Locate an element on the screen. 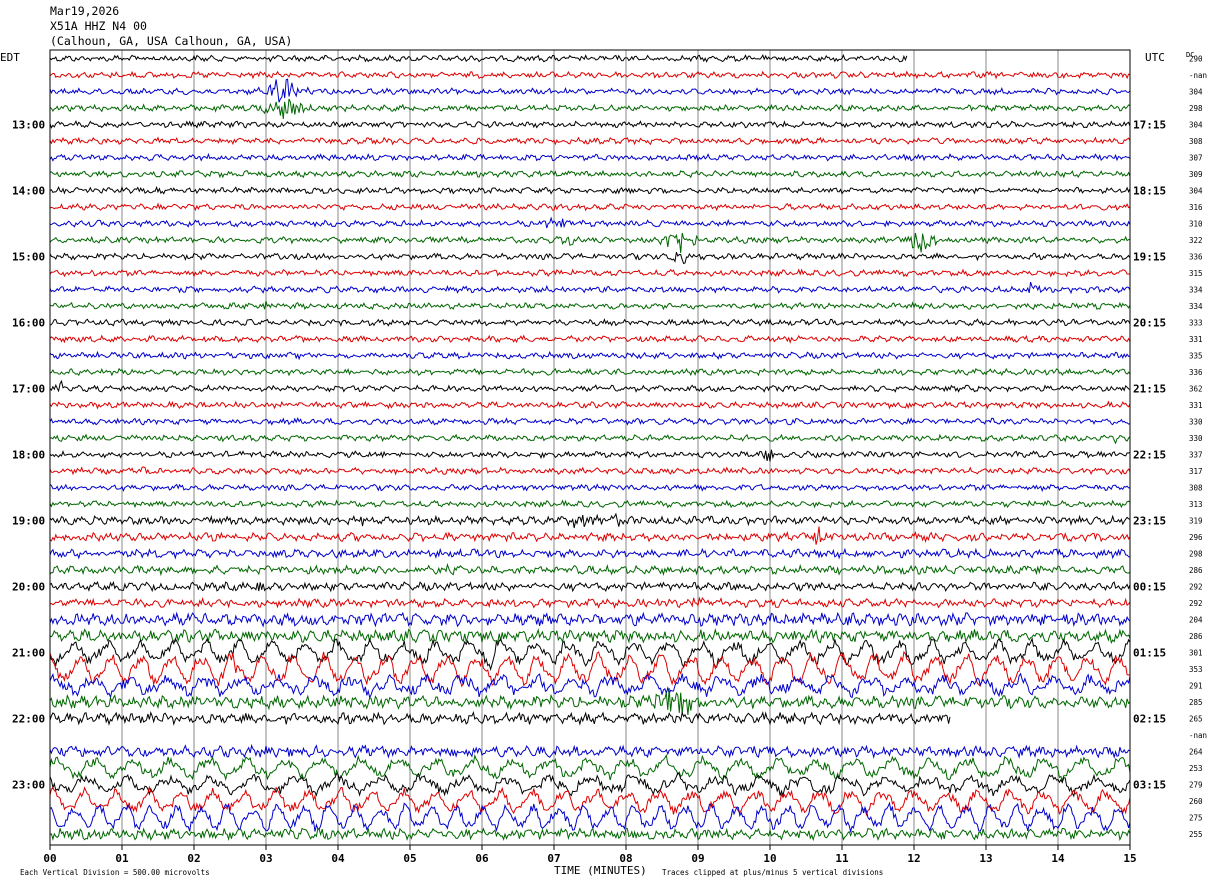  left-hour-label: 14:00 is located at coordinates (28, 191).